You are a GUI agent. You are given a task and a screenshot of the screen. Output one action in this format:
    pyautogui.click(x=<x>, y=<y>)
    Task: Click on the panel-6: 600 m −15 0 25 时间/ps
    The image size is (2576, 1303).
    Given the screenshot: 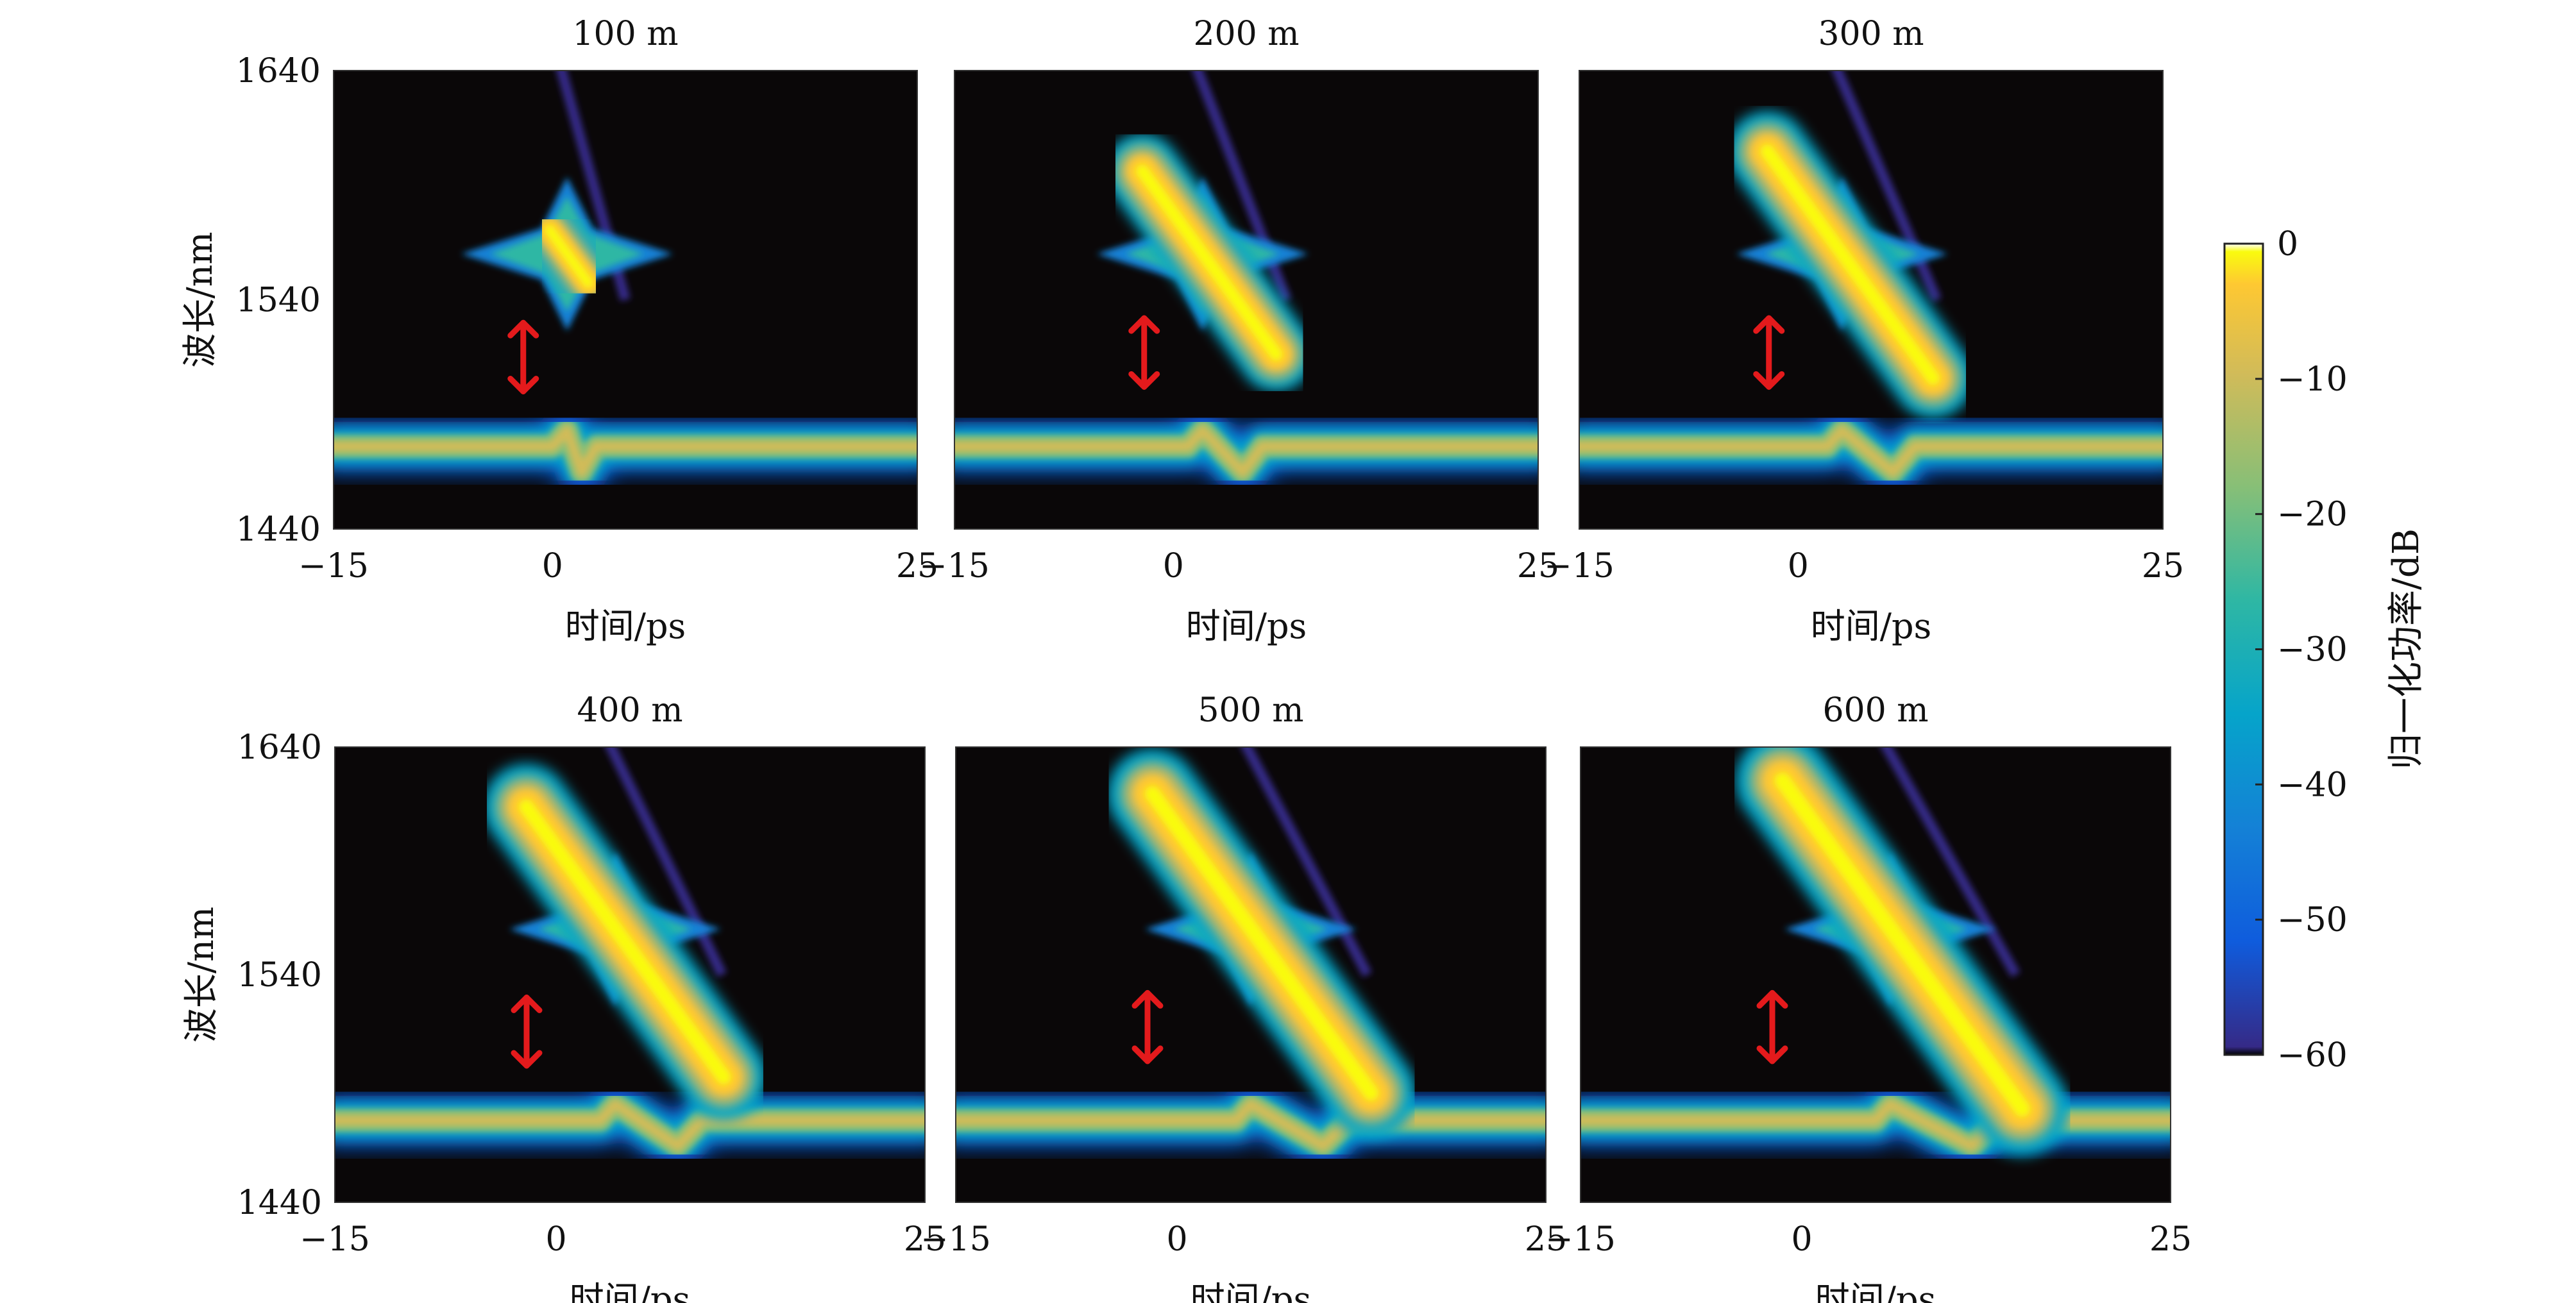 What is the action you would take?
    pyautogui.click(x=1868, y=997)
    